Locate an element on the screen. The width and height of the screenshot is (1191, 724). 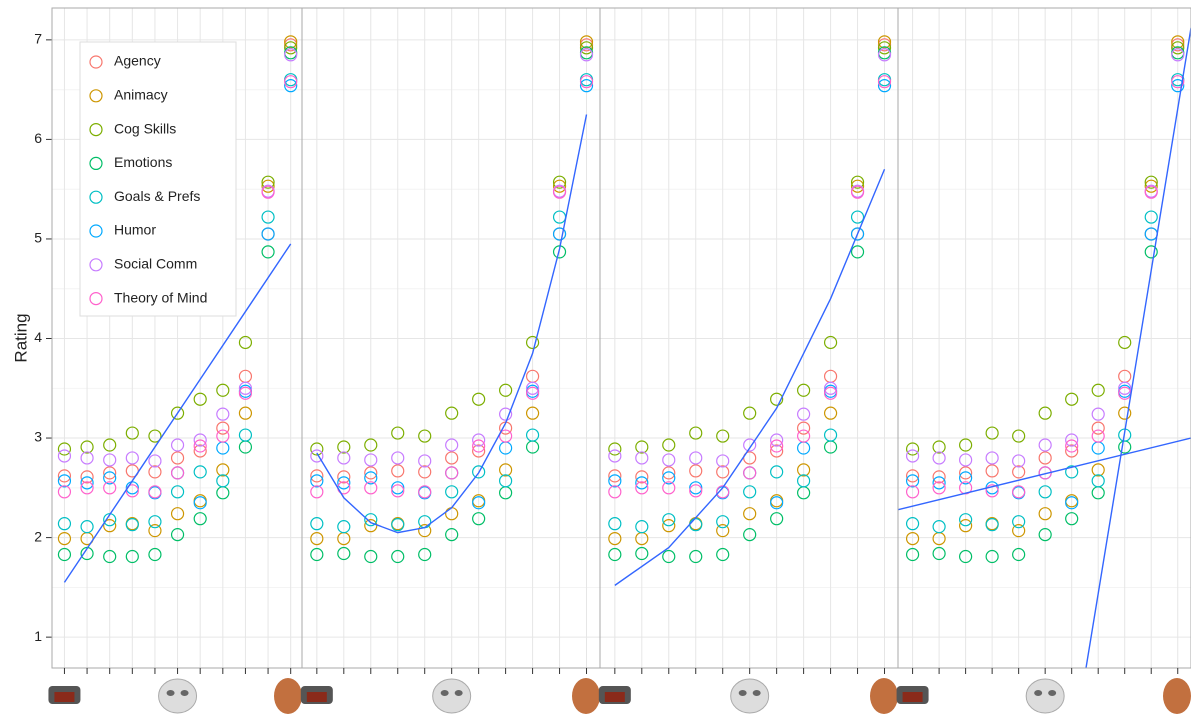
y-tick-label: 6 is located at coordinates (38, 138).